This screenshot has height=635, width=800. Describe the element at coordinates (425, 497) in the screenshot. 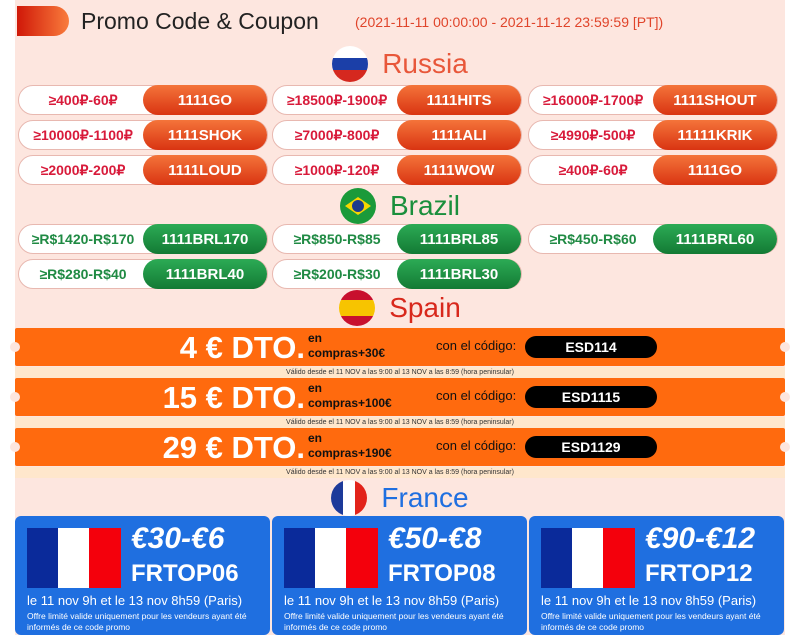

I see `country-name: France` at that location.